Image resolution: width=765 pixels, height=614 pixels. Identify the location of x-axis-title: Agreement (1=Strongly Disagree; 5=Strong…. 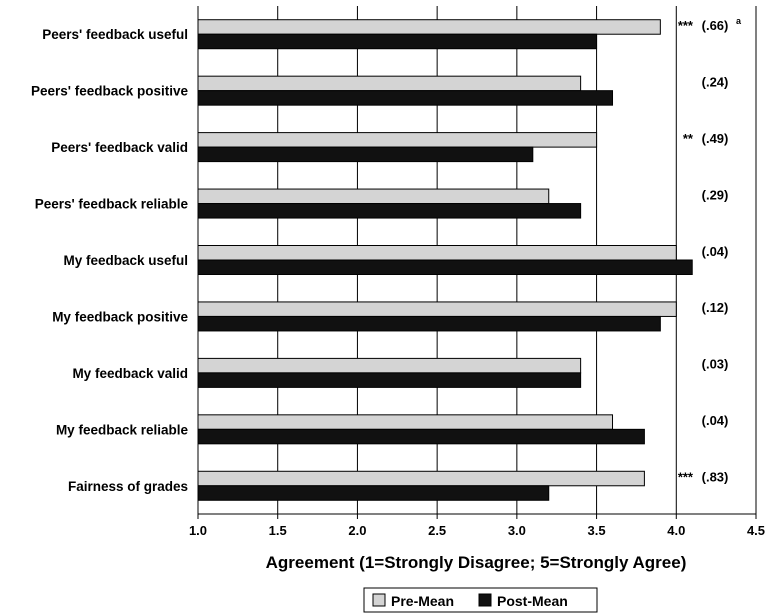
(476, 562).